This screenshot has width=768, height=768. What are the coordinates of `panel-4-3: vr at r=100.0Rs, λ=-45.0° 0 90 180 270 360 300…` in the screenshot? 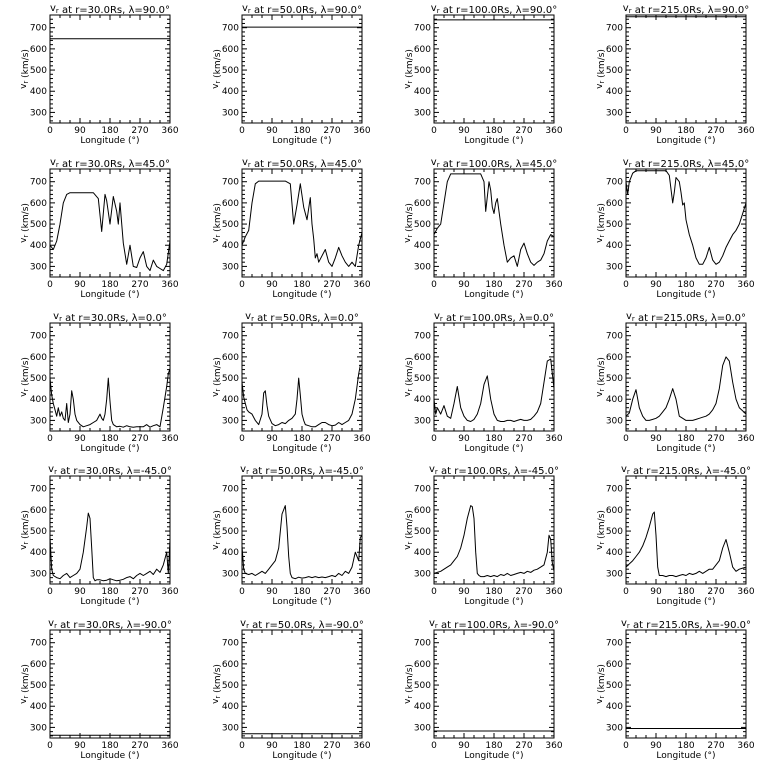 It's located at (483, 535).